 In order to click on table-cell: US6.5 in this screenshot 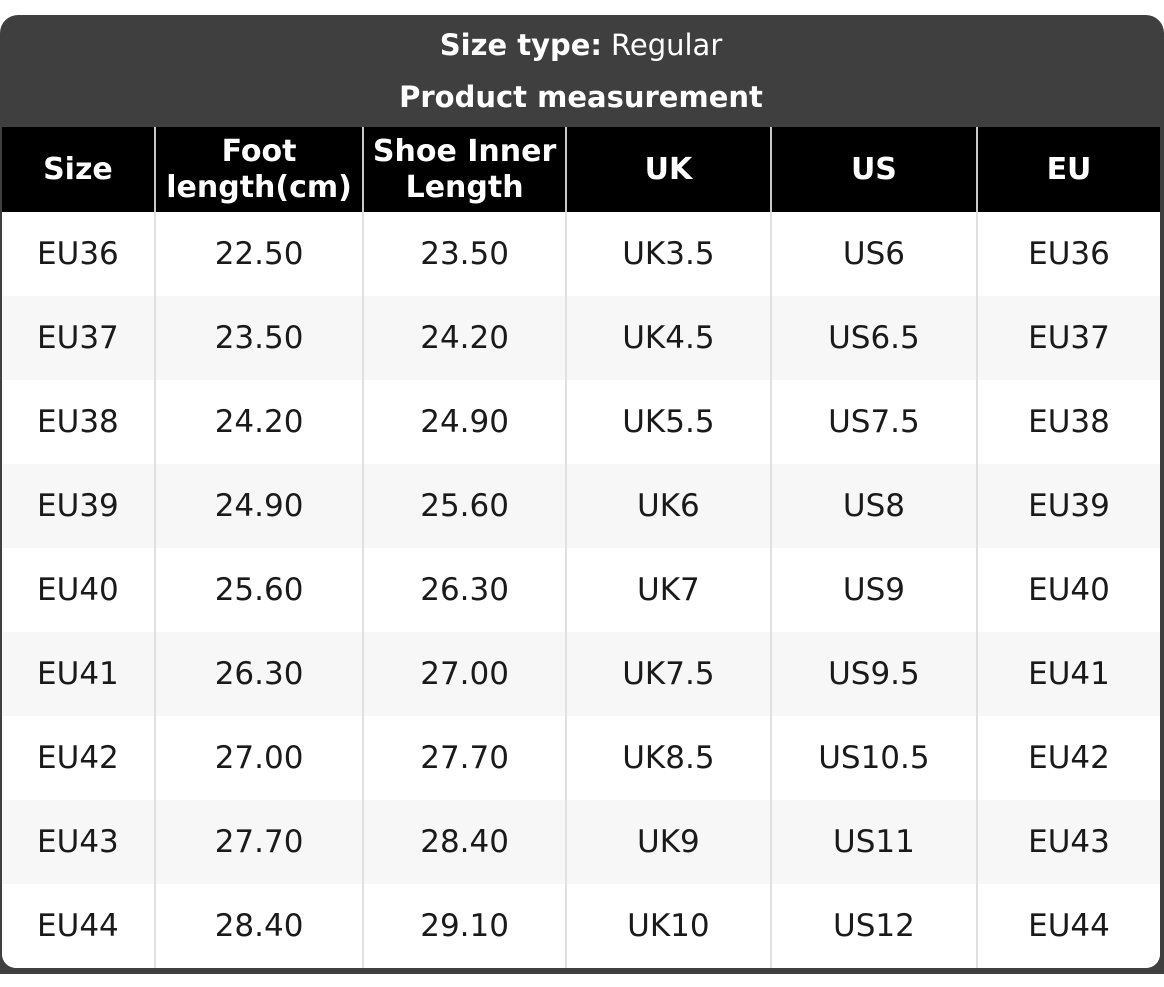, I will do `click(873, 338)`.